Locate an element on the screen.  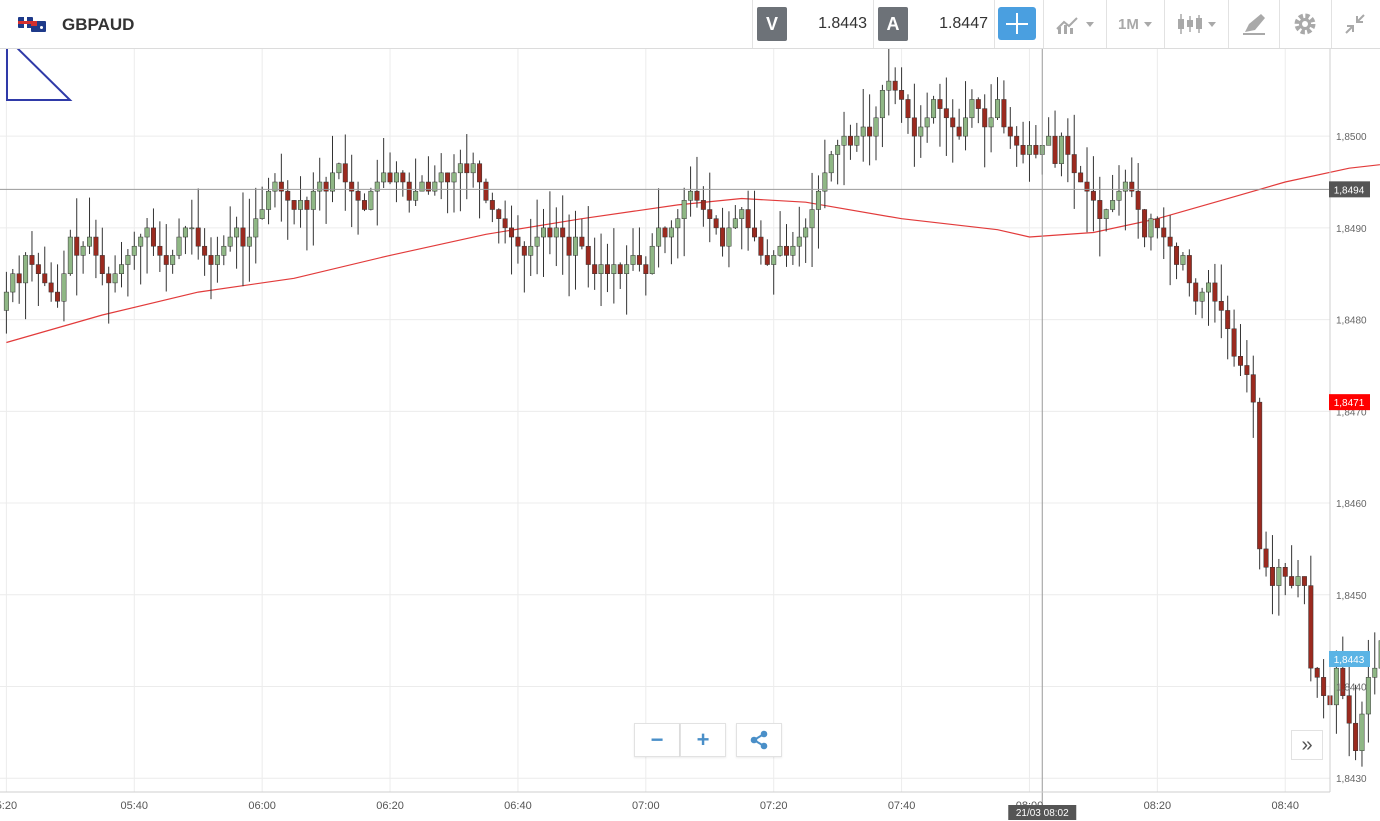
share-icon is located at coordinates (759, 740).